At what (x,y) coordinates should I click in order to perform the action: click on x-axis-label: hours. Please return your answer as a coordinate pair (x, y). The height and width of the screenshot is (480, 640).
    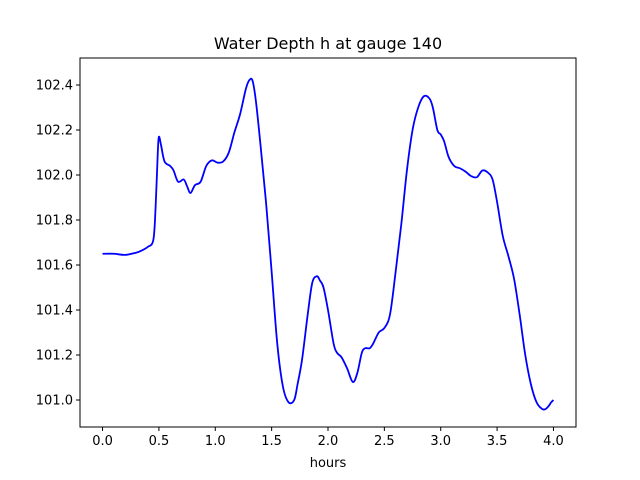
    Looking at the image, I should click on (328, 463).